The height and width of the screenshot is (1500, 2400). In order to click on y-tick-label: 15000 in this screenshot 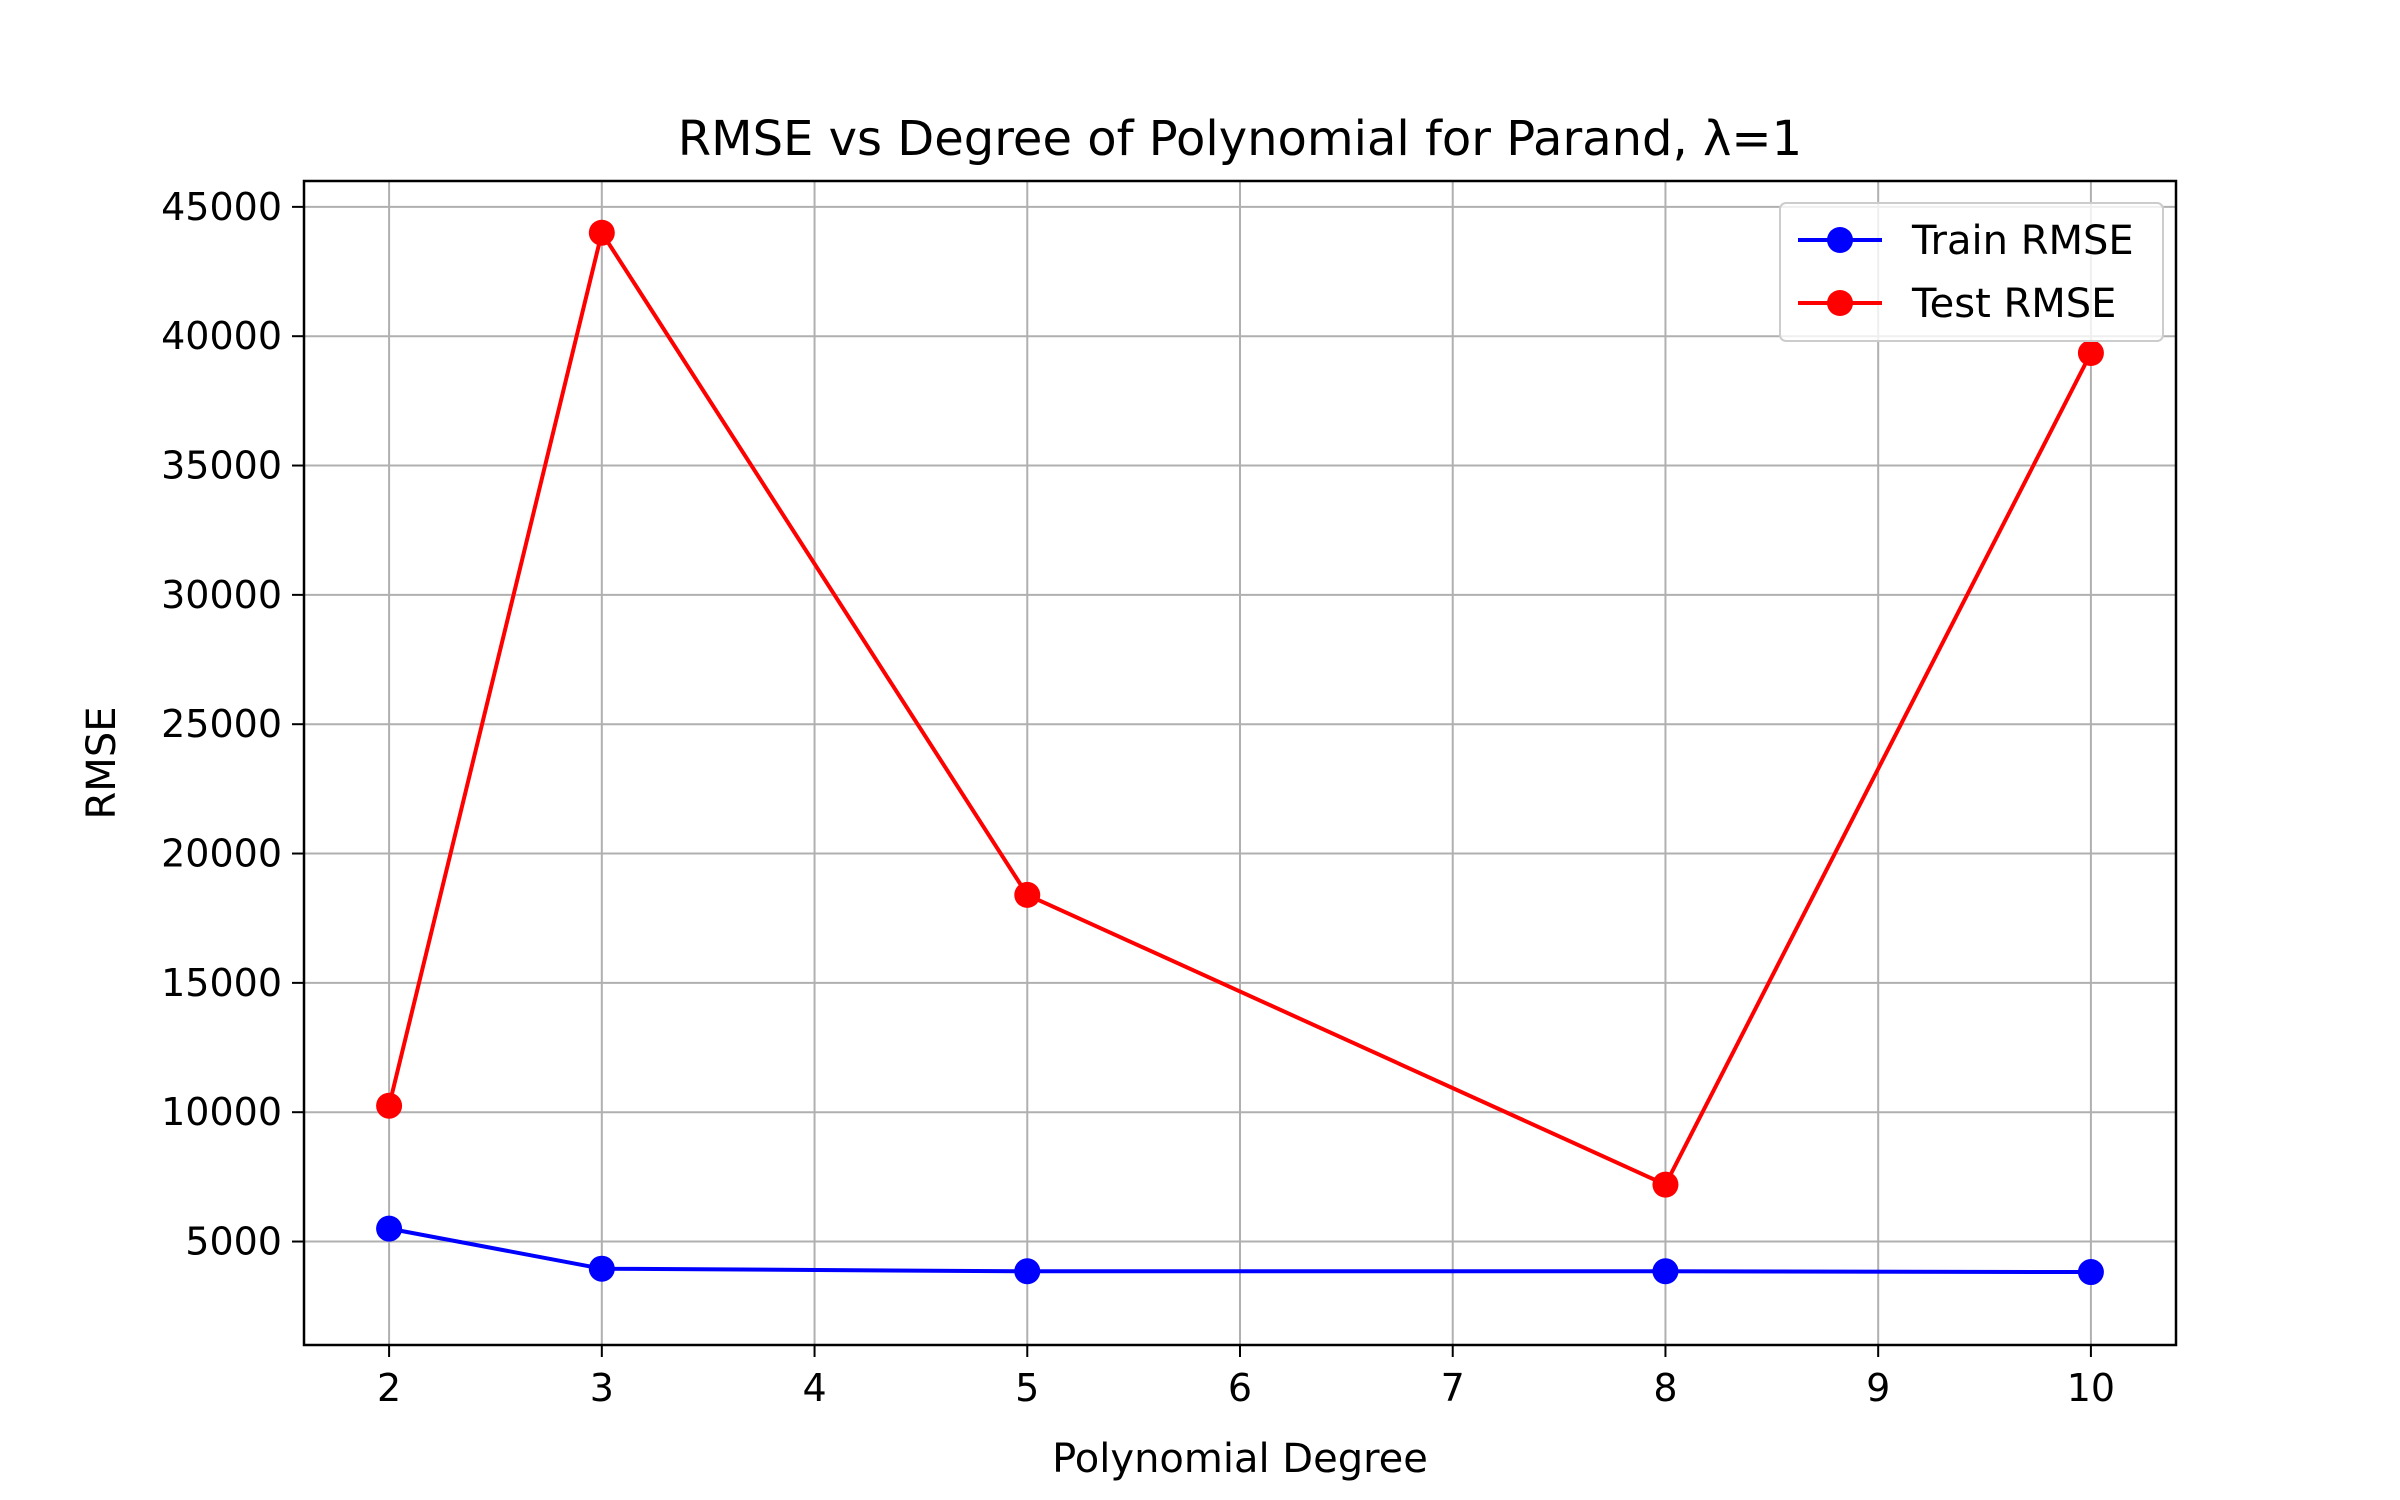, I will do `click(221, 983)`.